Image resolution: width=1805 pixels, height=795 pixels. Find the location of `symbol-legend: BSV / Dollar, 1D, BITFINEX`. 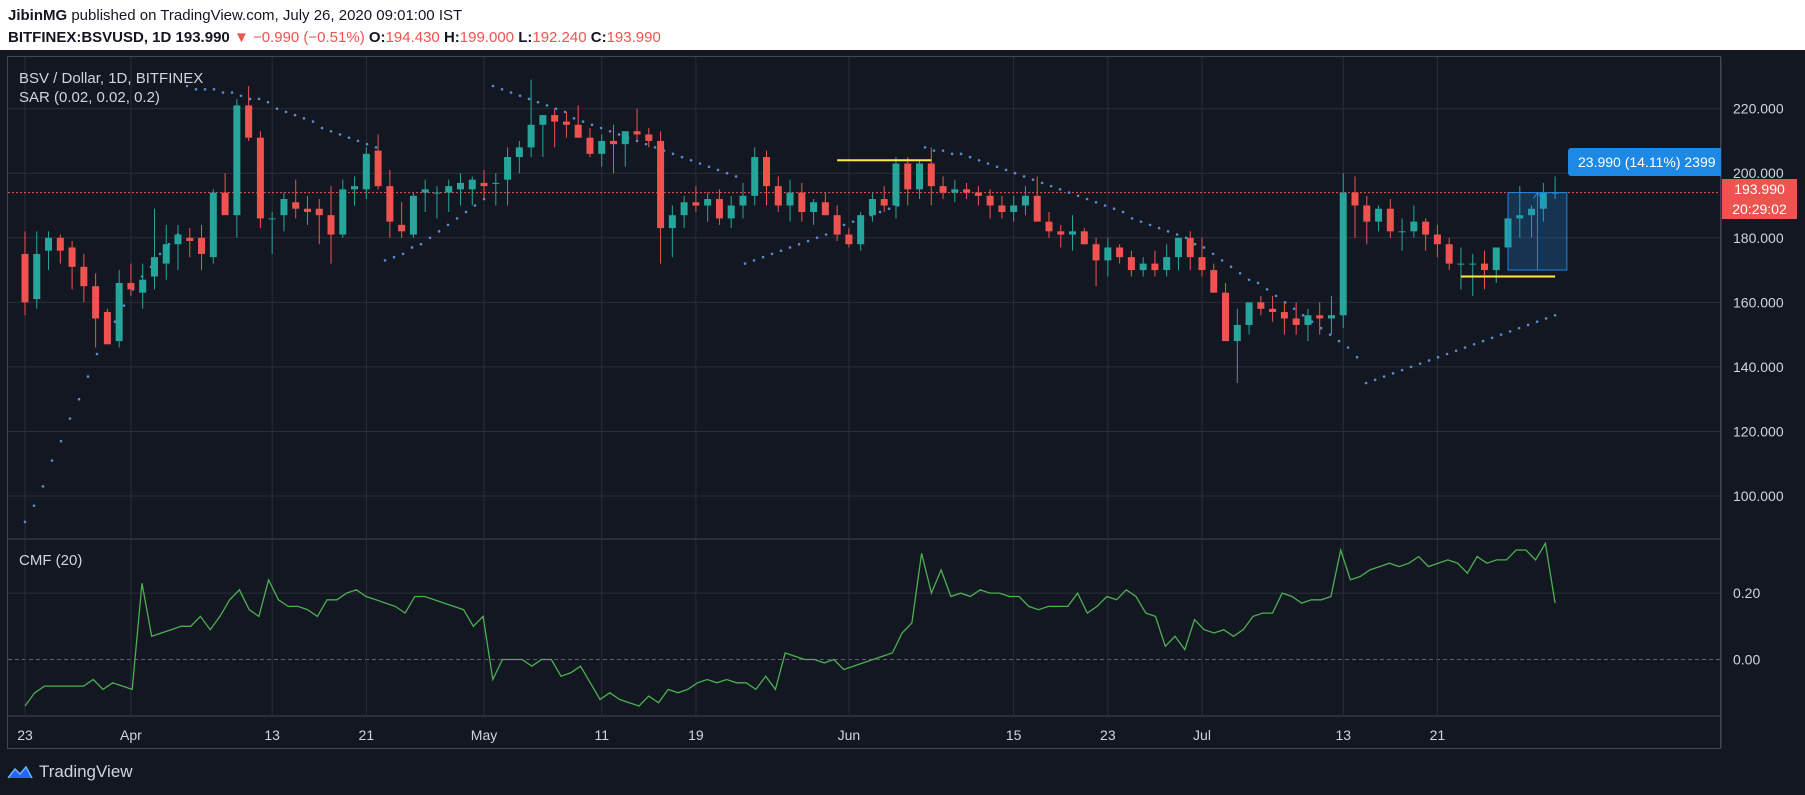

symbol-legend: BSV / Dollar, 1D, BITFINEX is located at coordinates (111, 78).